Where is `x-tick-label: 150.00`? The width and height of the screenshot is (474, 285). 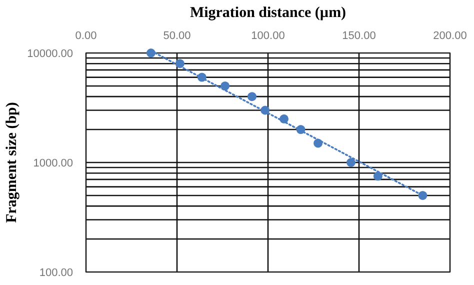
x-tick-label: 150.00 is located at coordinates (359, 36).